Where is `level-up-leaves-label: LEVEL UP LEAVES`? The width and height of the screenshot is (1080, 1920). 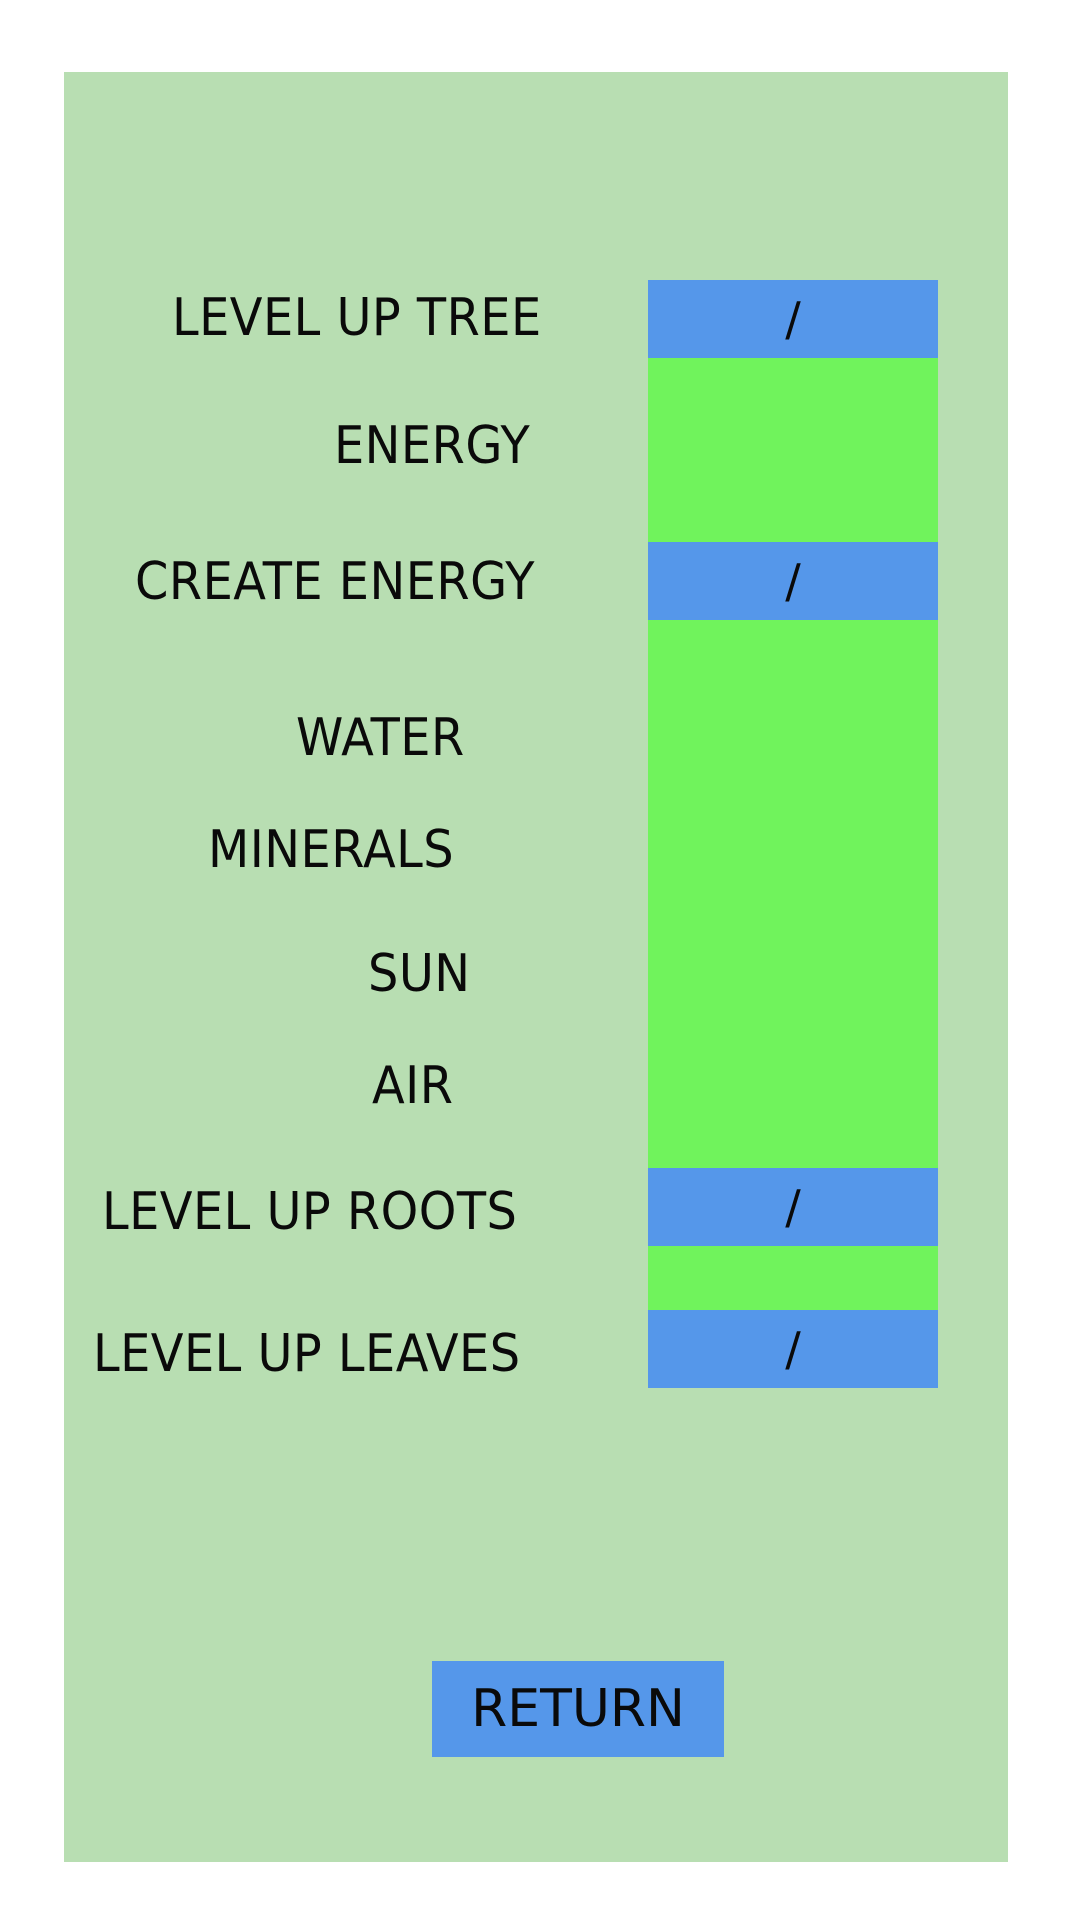
level-up-leaves-label: LEVEL UP LEAVES is located at coordinates (307, 1354).